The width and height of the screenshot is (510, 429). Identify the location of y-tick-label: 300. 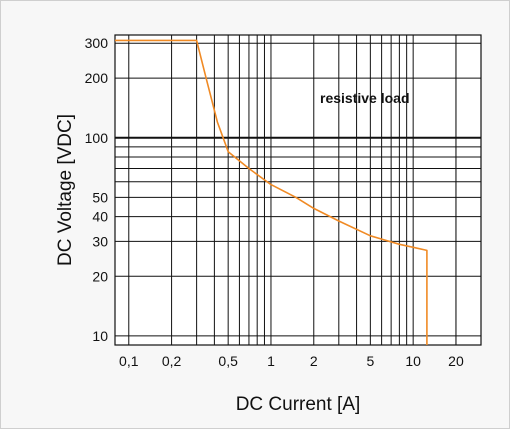
(97, 43).